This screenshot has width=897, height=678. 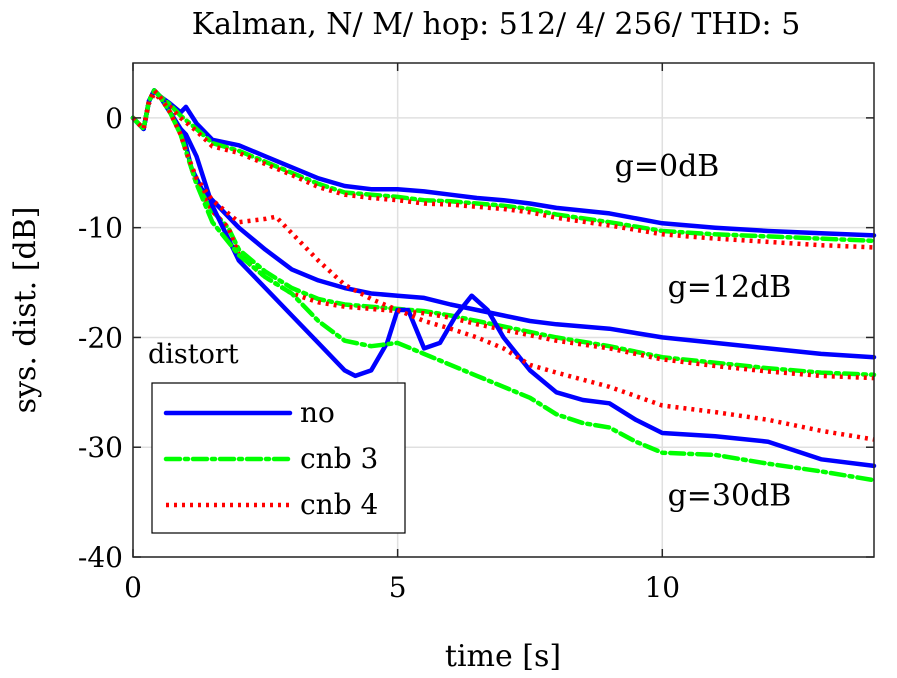 What do you see at coordinates (703, 331) in the screenshot?
I see `annotations: g=0dB g=12dB g=30dB` at bounding box center [703, 331].